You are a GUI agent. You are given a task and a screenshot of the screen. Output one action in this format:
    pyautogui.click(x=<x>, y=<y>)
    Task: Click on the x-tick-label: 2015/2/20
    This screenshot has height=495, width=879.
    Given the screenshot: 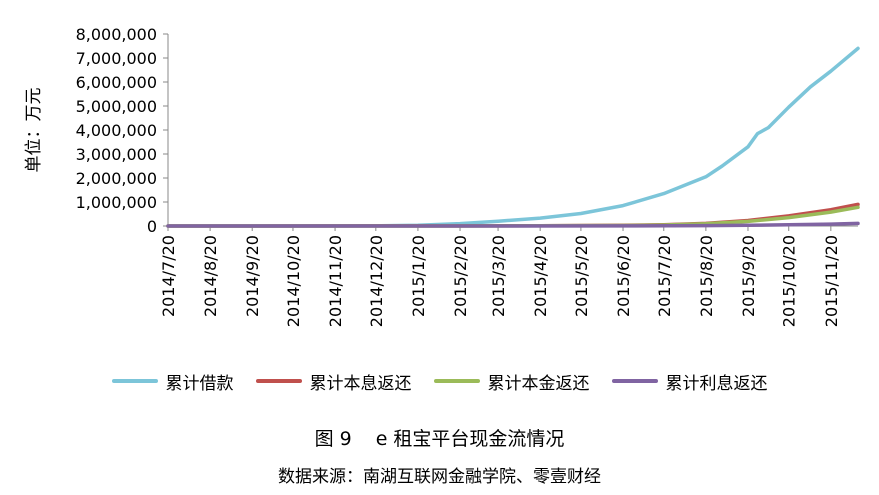 What is the action you would take?
    pyautogui.click(x=460, y=276)
    